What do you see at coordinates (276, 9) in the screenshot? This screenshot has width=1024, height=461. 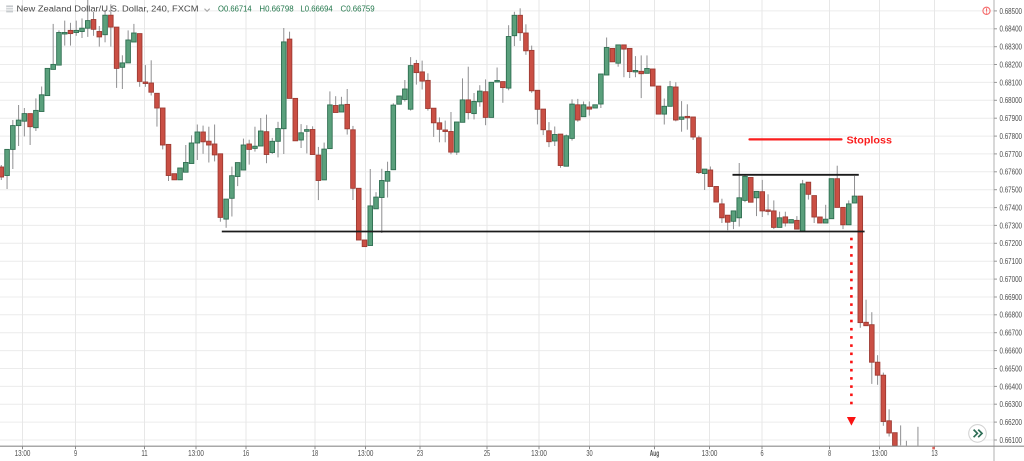 I see `svg-text: H0.66798` at bounding box center [276, 9].